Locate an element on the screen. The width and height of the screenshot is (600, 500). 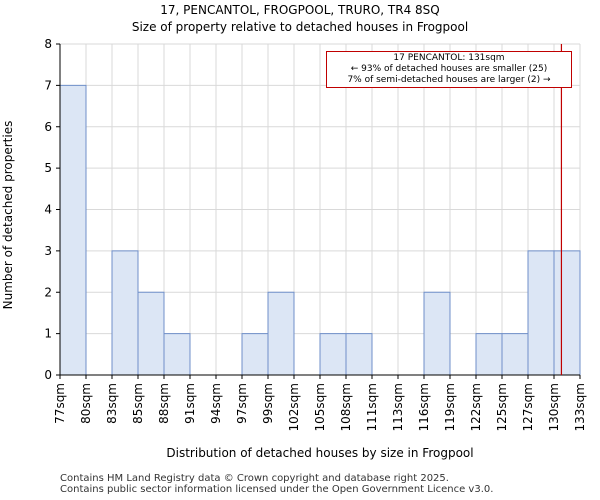
x-tick-label: 122sqm is located at coordinates (476, 407).